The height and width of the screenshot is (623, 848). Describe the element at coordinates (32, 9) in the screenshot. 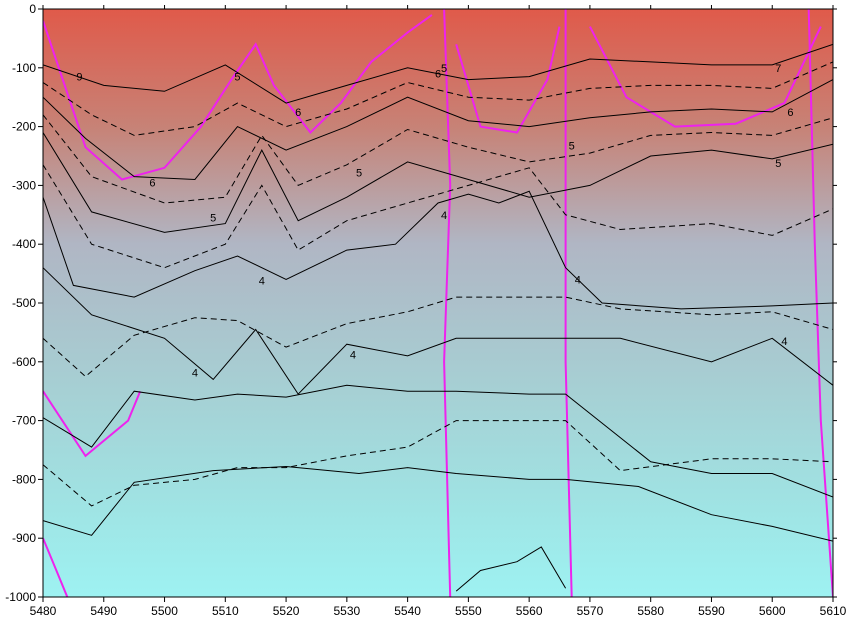

I see `y-tick-label-0: 0` at that location.